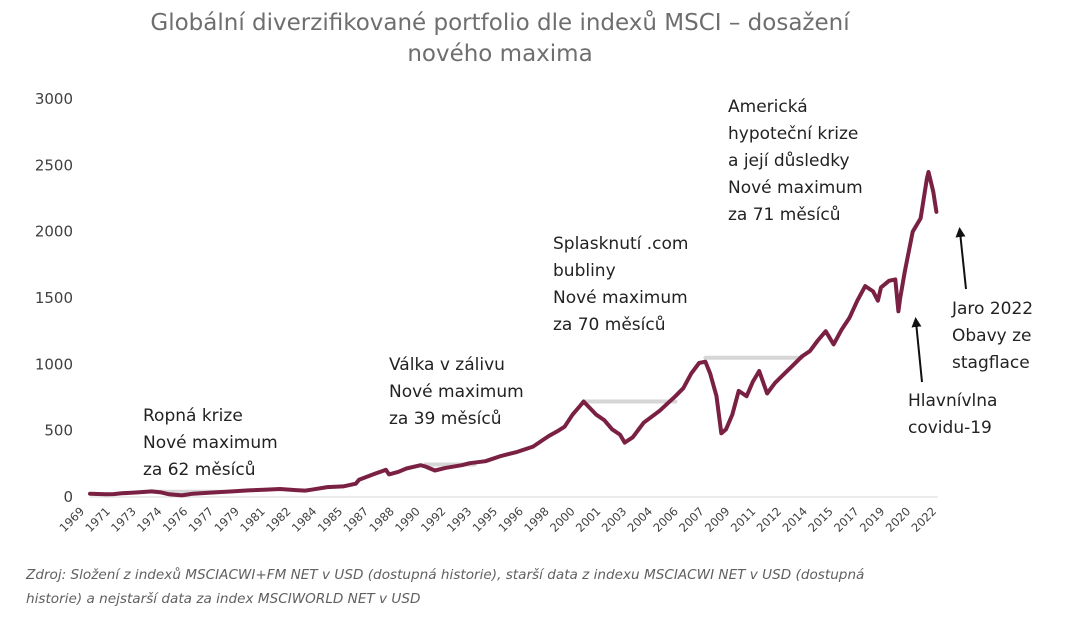 Image resolution: width=1072 pixels, height=621 pixels. What do you see at coordinates (97, 519) in the screenshot?
I see `x-tick-label: 1971` at bounding box center [97, 519].